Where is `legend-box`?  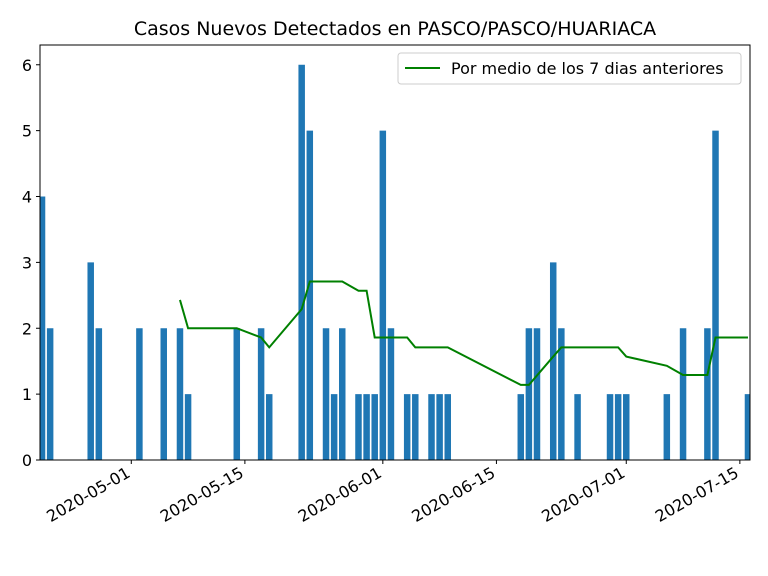 legend-box is located at coordinates (569, 68).